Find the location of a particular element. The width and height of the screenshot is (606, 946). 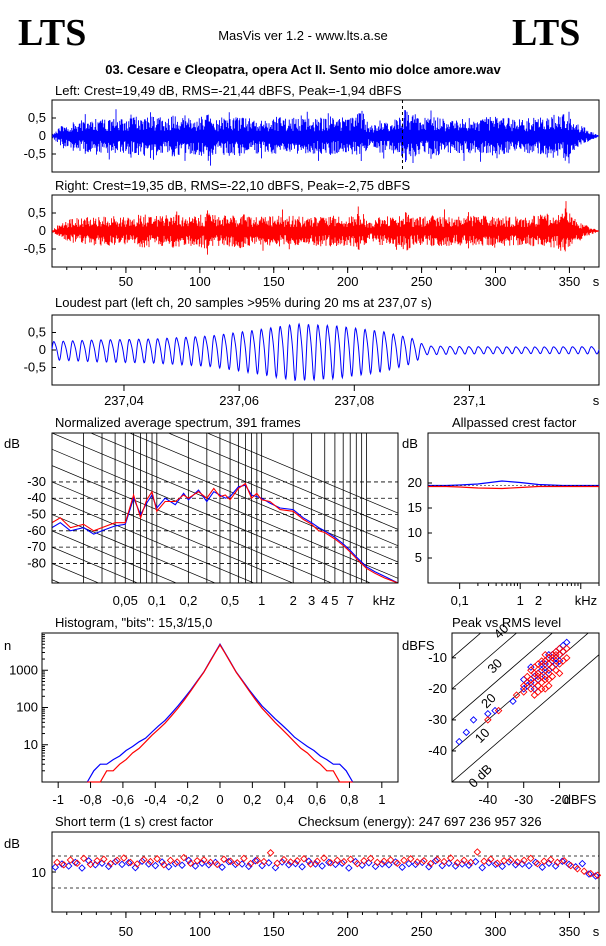

spectrum-y-tick-label: -40 is located at coordinates (36, 497).